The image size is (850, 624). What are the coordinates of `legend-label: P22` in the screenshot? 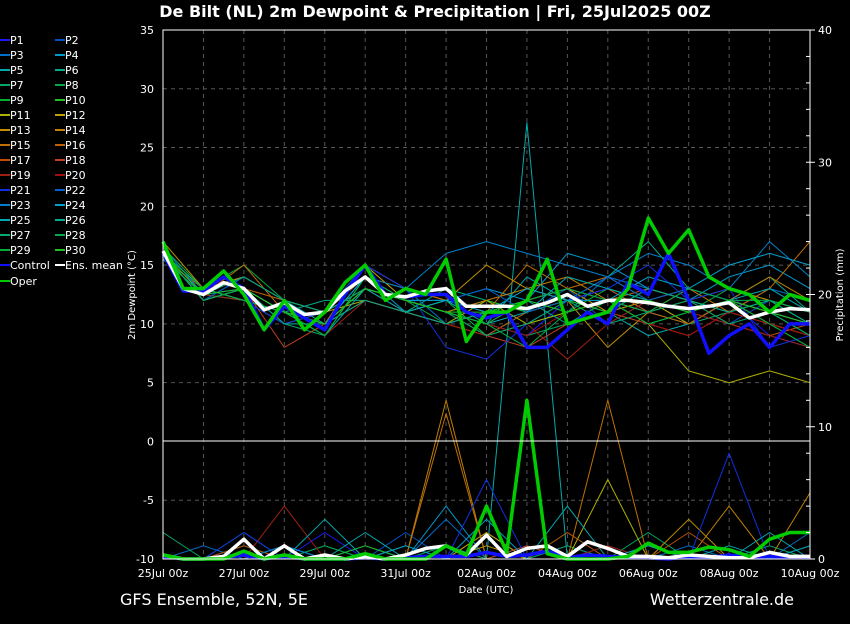 It's located at (75, 190).